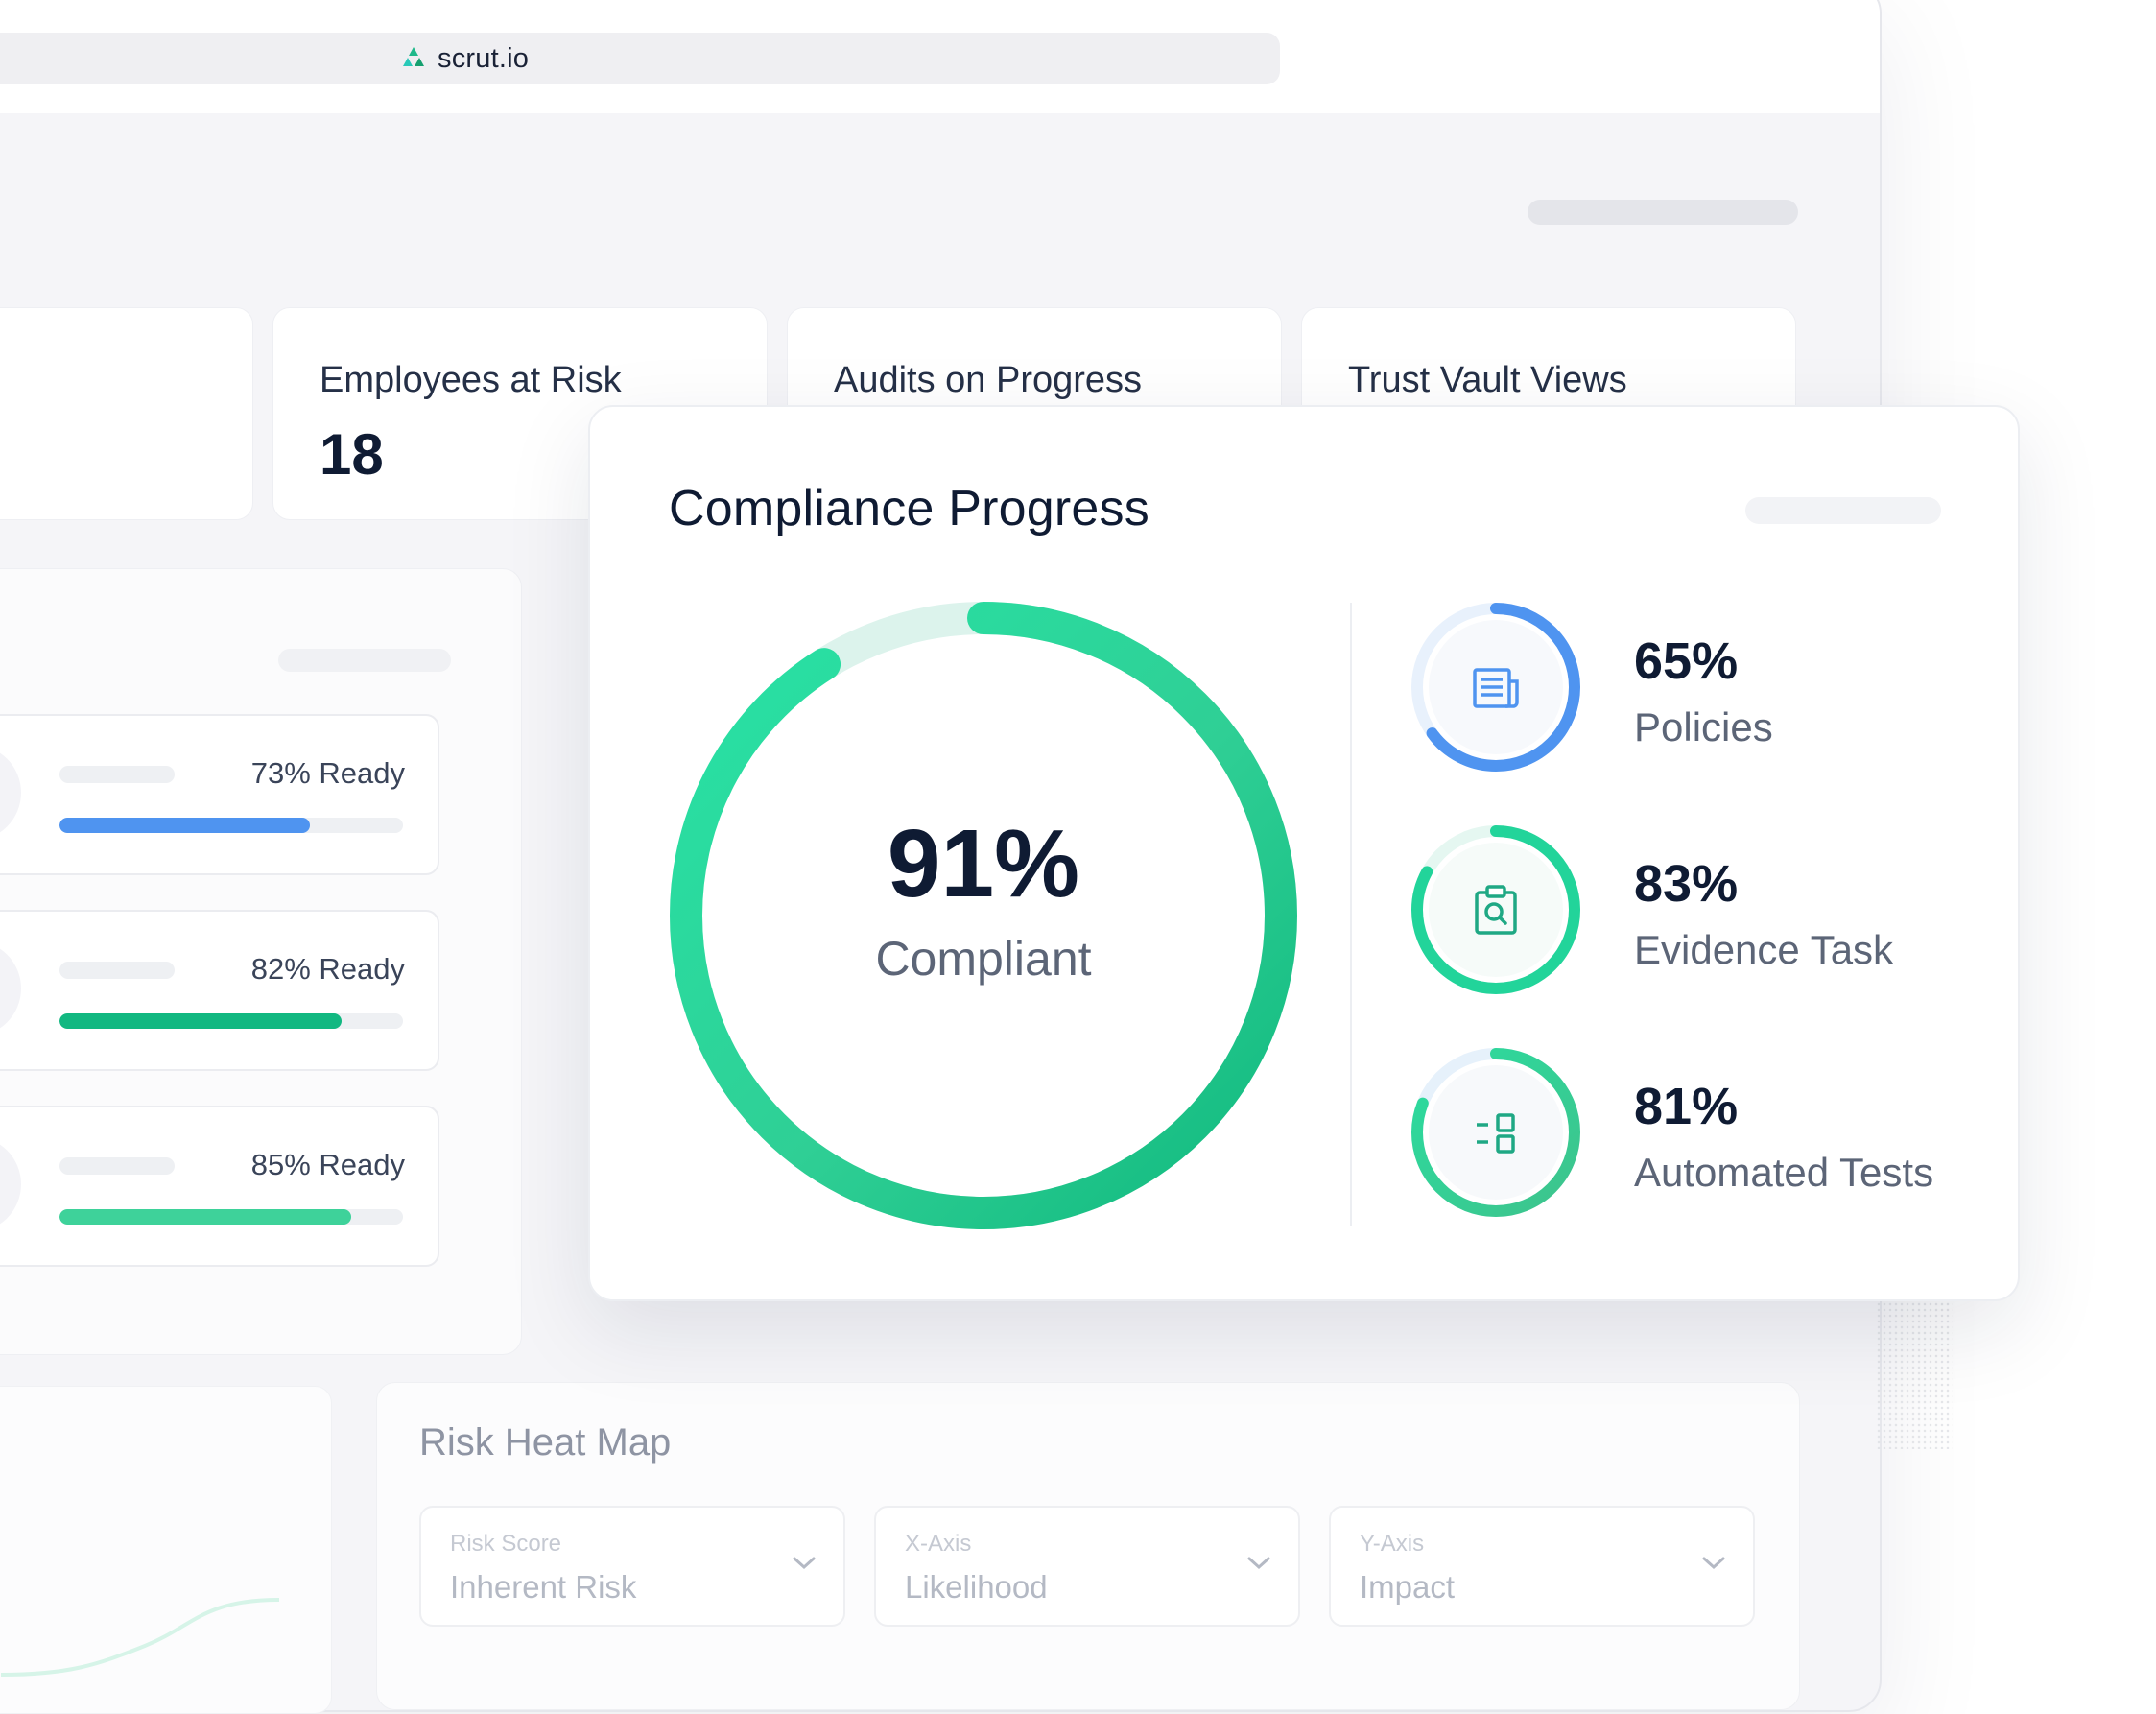 The image size is (2156, 1714). I want to click on scrut-logo-icon, so click(413, 57).